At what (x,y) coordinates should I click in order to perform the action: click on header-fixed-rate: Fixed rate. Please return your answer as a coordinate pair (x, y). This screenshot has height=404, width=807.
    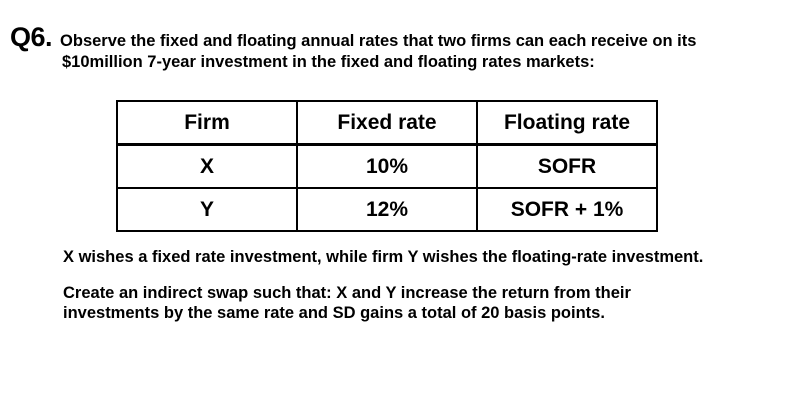
    Looking at the image, I should click on (387, 123).